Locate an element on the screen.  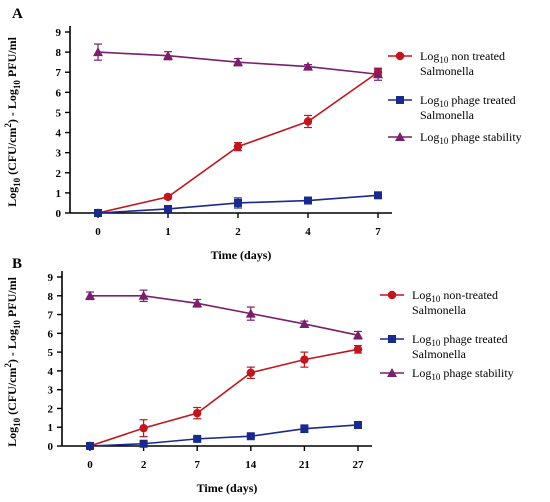
x-tick-label: 21 is located at coordinates (304, 465).